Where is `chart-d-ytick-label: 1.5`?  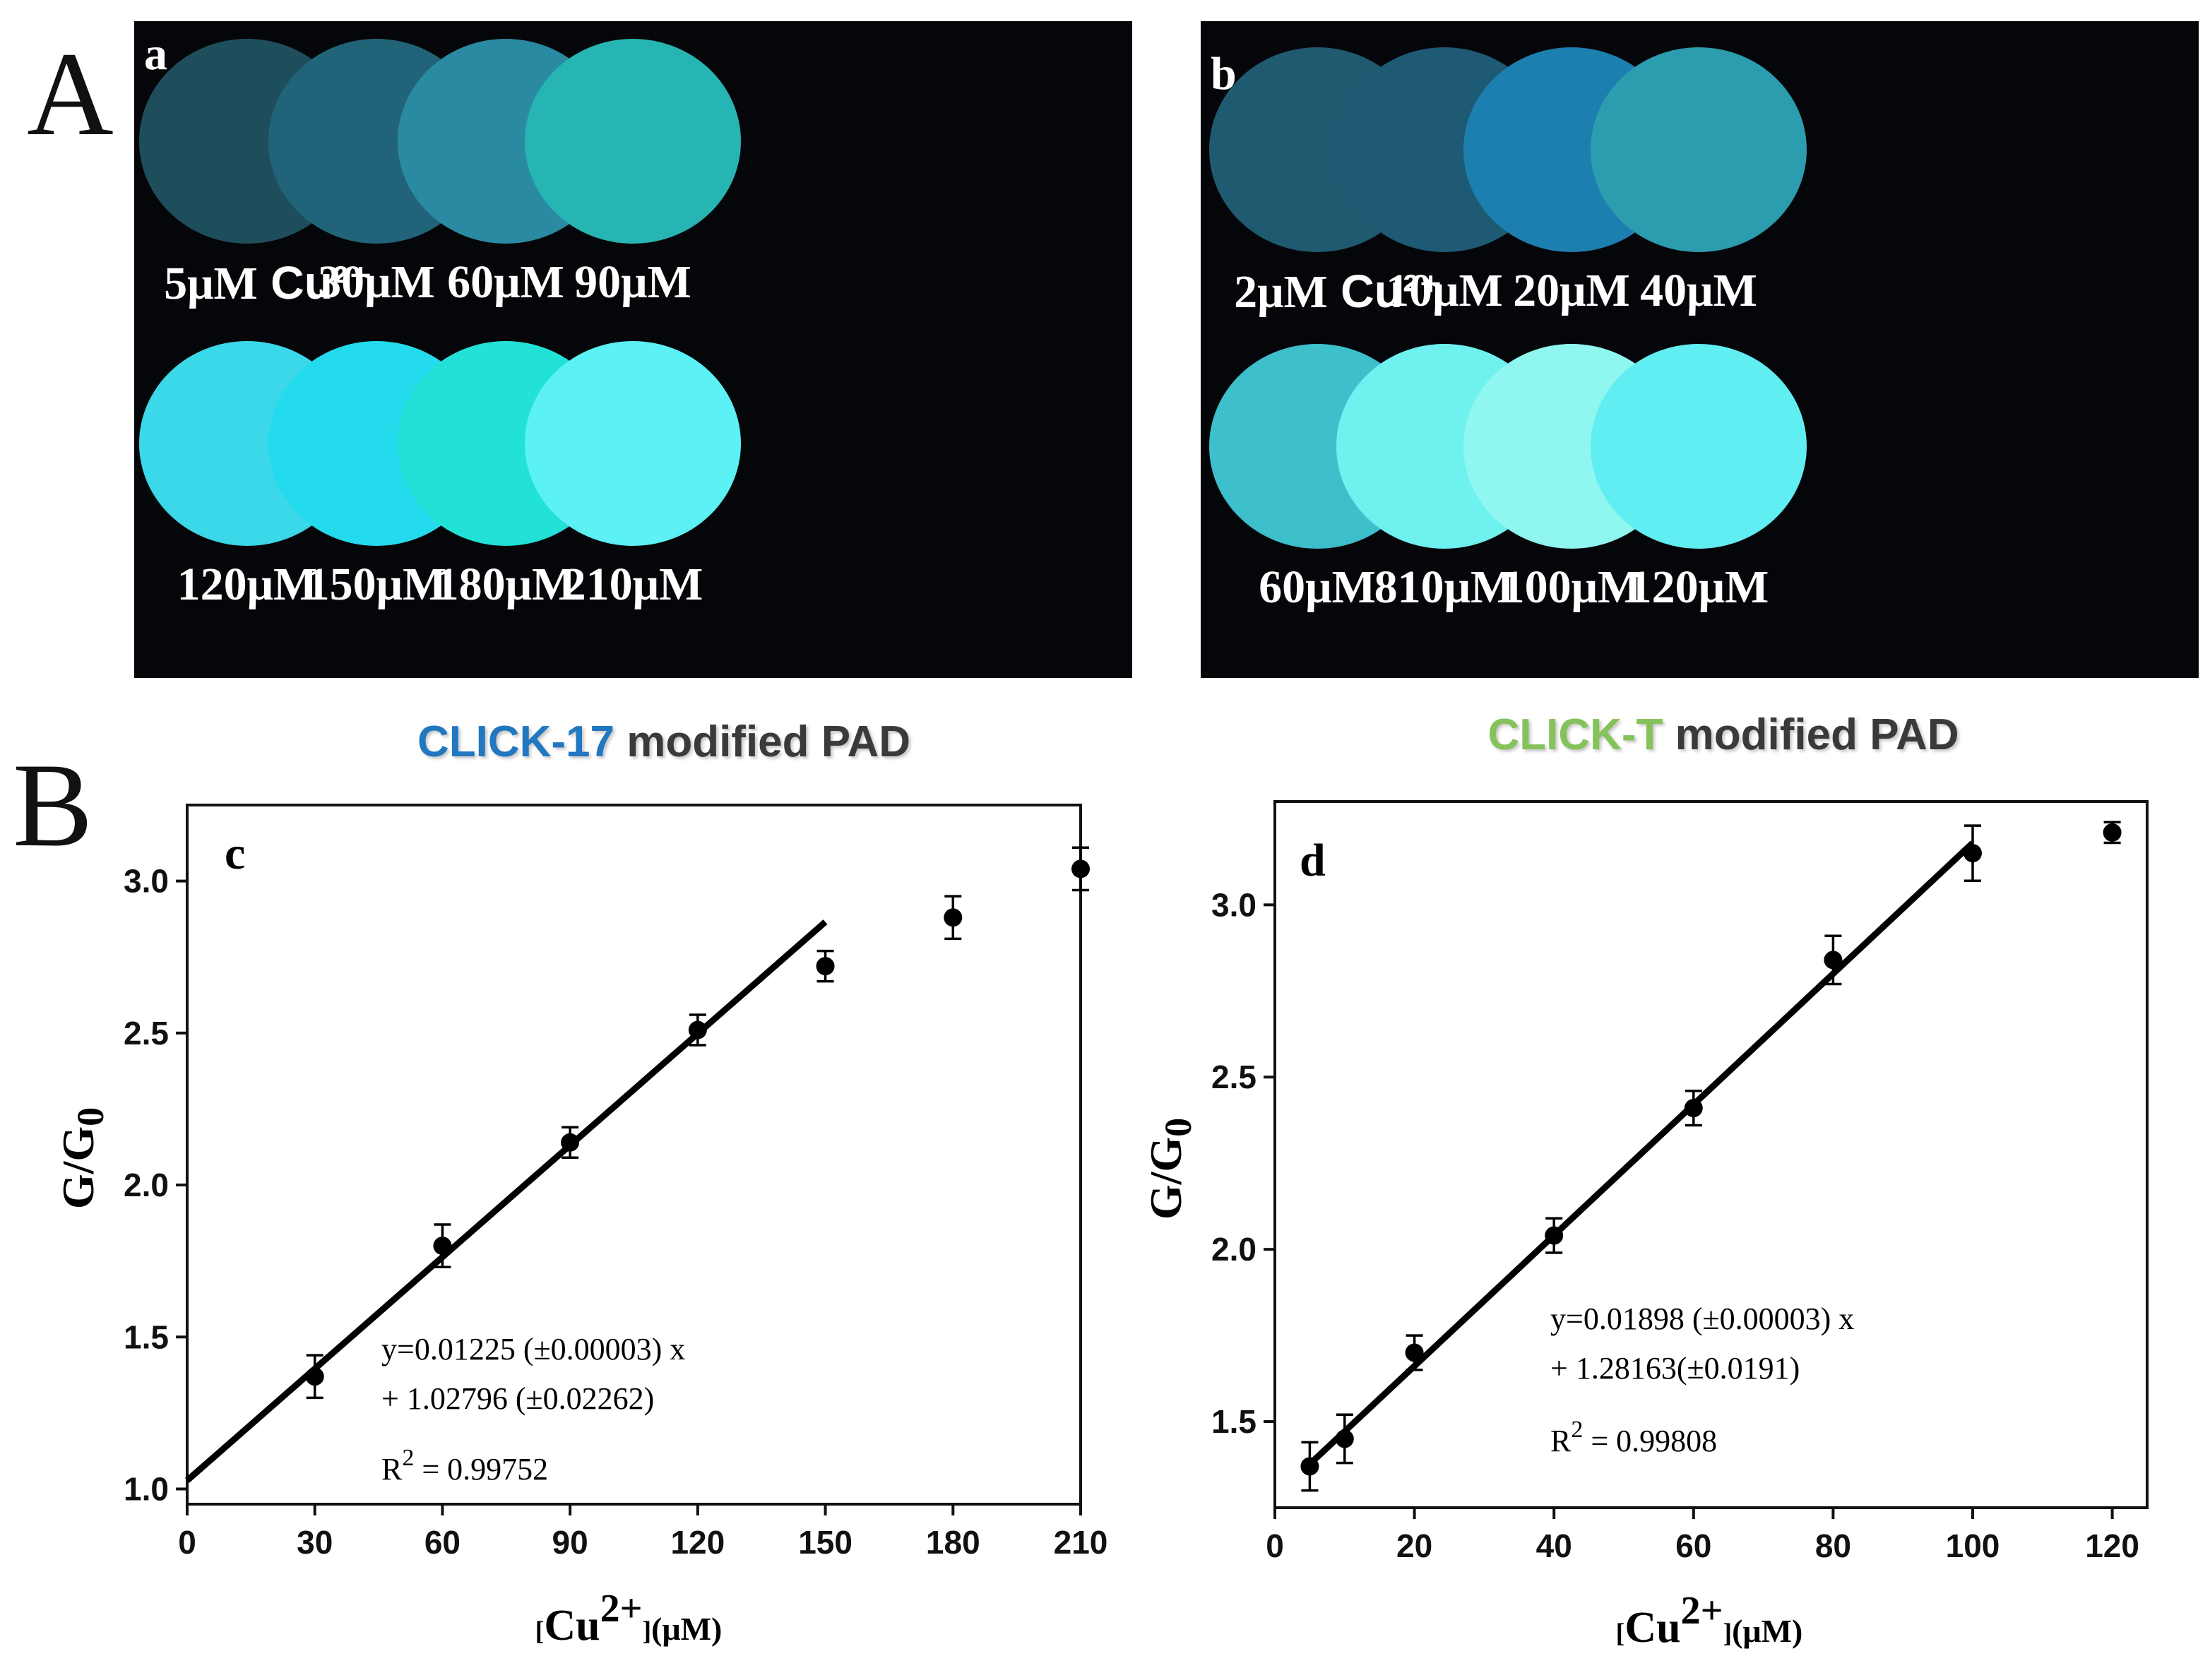
chart-d-ytick-label: 1.5 is located at coordinates (1234, 1422).